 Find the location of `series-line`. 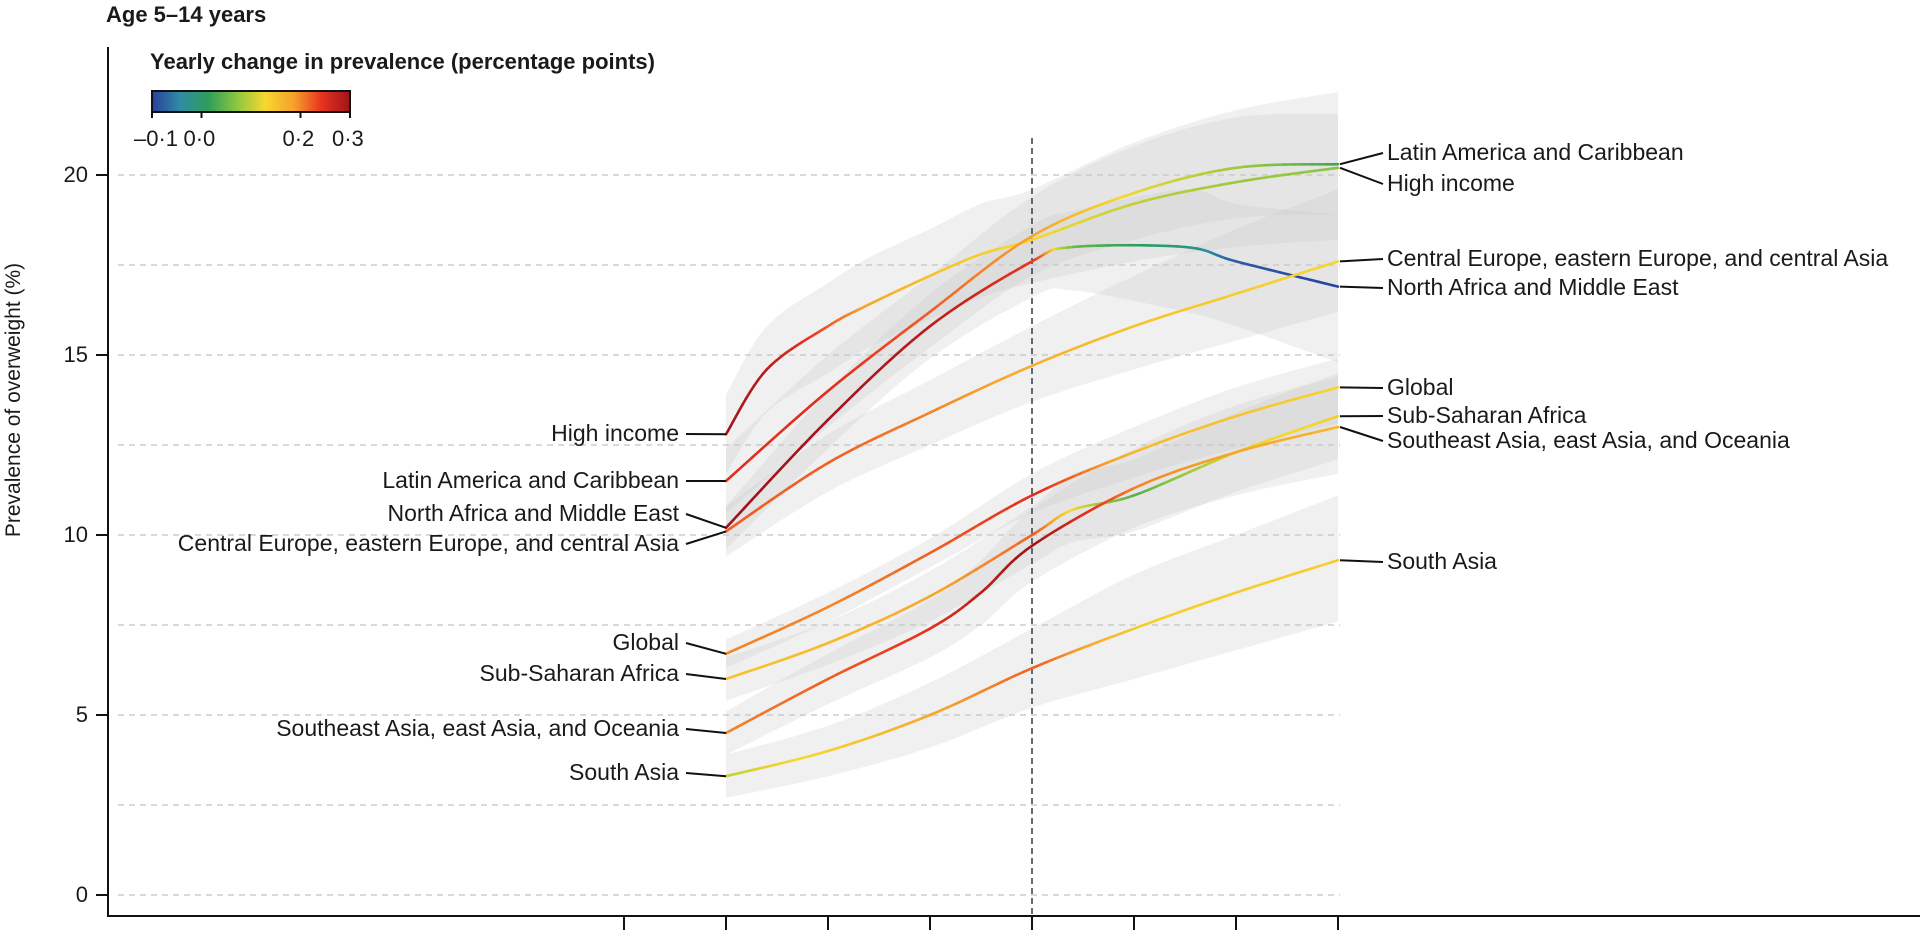

series-line is located at coordinates (1032, 322).